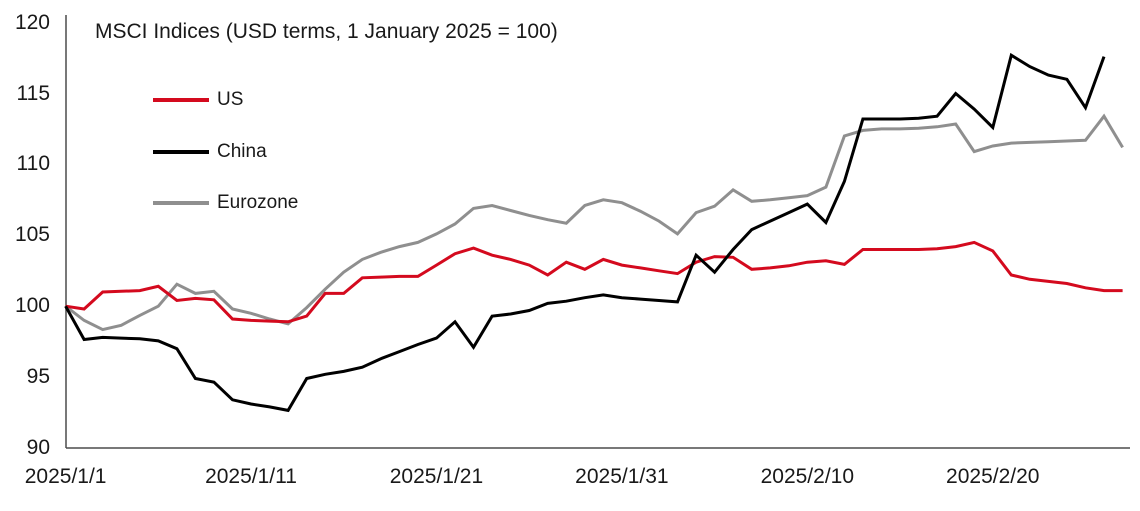 The image size is (1140, 511). What do you see at coordinates (32, 235) in the screenshot?
I see `y-tick-label-105: 105` at bounding box center [32, 235].